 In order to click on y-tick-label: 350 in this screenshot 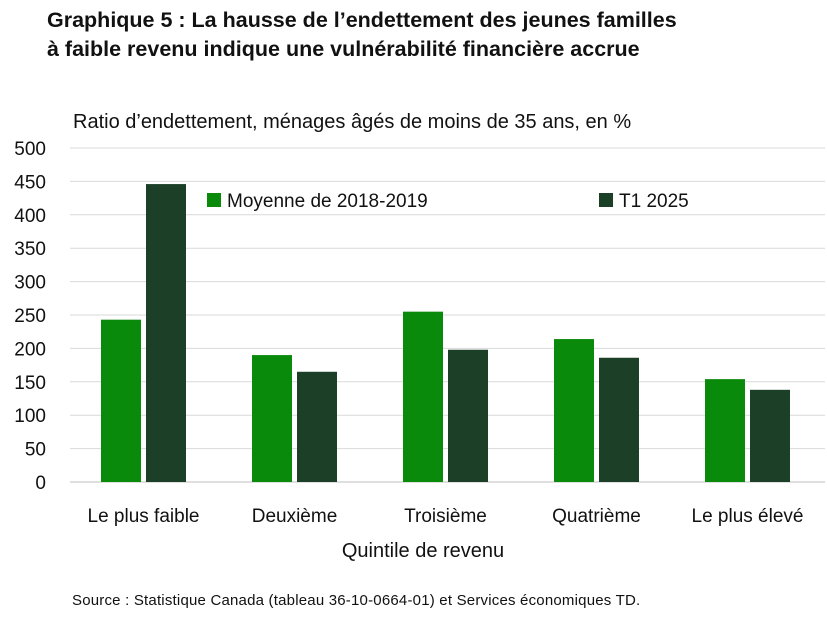, I will do `click(30, 249)`.